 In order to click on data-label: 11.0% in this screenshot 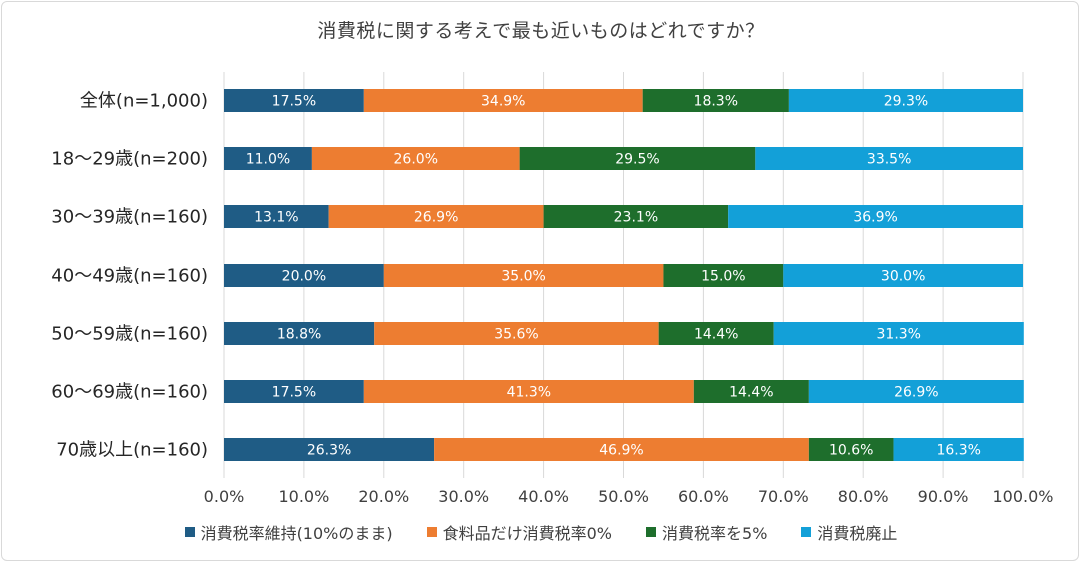, I will do `click(268, 160)`.